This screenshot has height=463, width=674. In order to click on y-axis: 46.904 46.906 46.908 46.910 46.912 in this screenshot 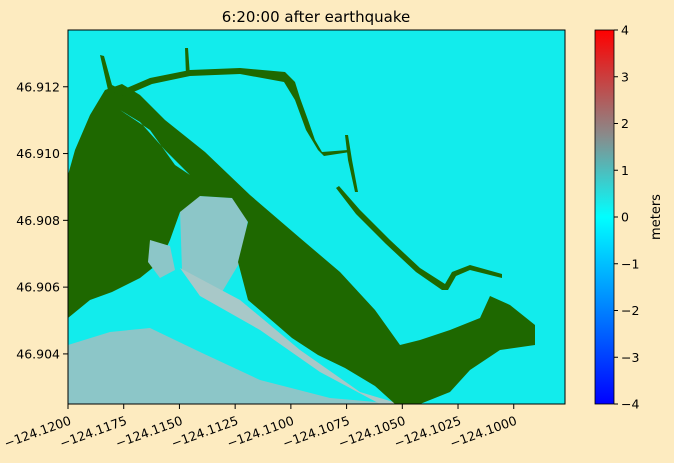, I will do `click(42, 220)`.